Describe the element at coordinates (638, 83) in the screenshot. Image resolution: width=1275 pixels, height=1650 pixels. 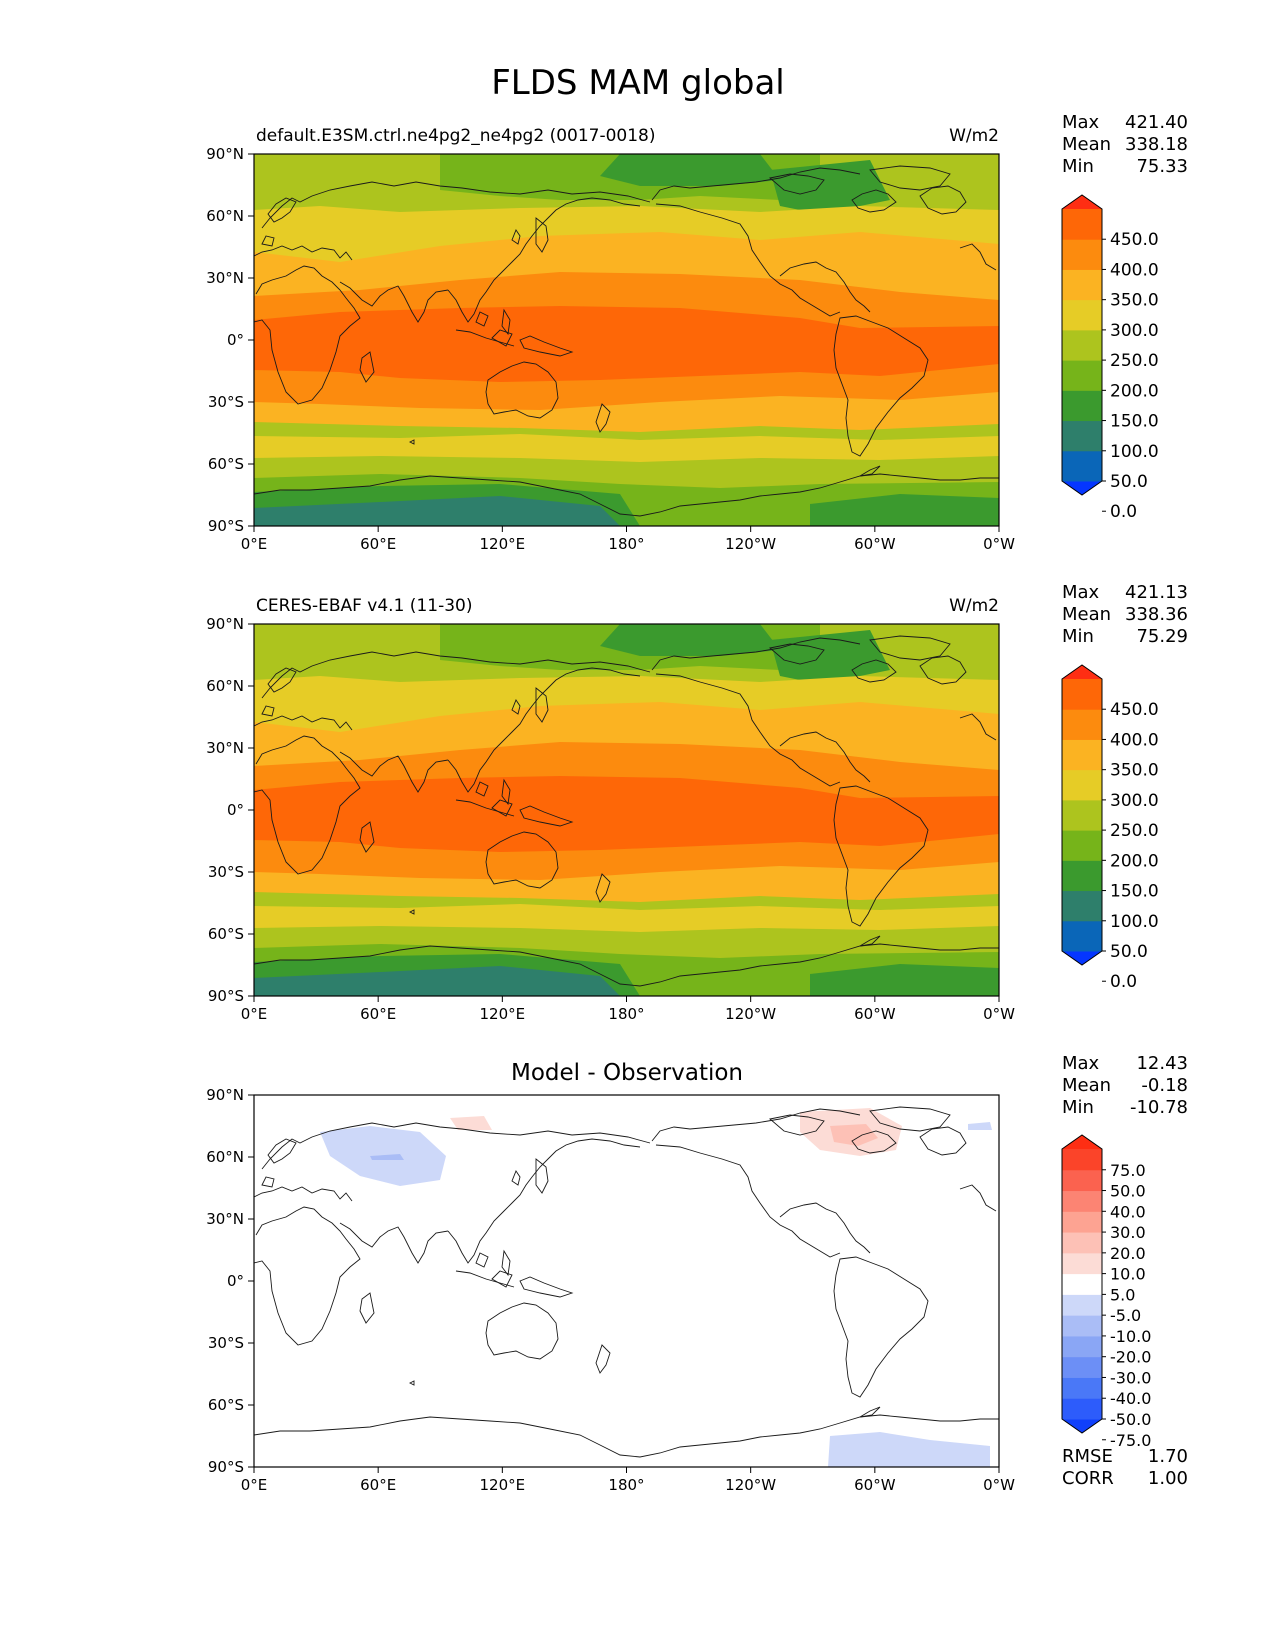
I see `figure-title: FLDS MAM global` at that location.